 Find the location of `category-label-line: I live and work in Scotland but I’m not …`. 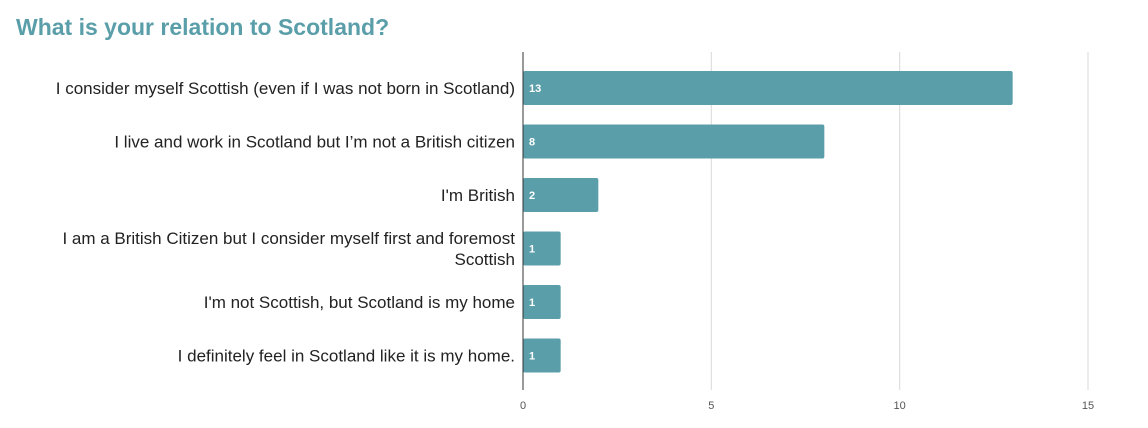

category-label-line: I live and work in Scotland but I’m not … is located at coordinates (314, 142).